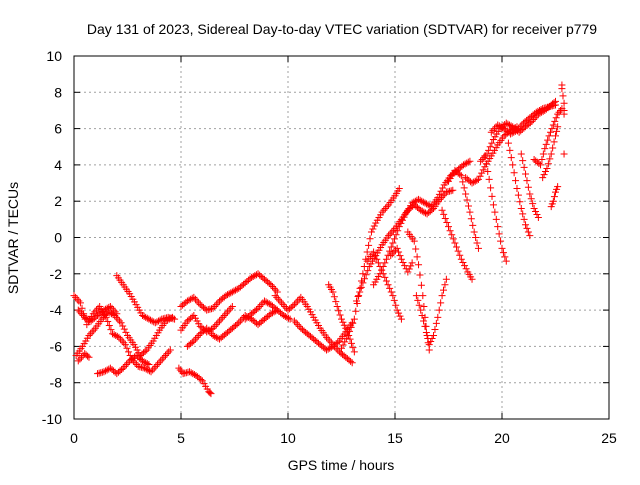  I want to click on series-sat-af, so click(554, 197).